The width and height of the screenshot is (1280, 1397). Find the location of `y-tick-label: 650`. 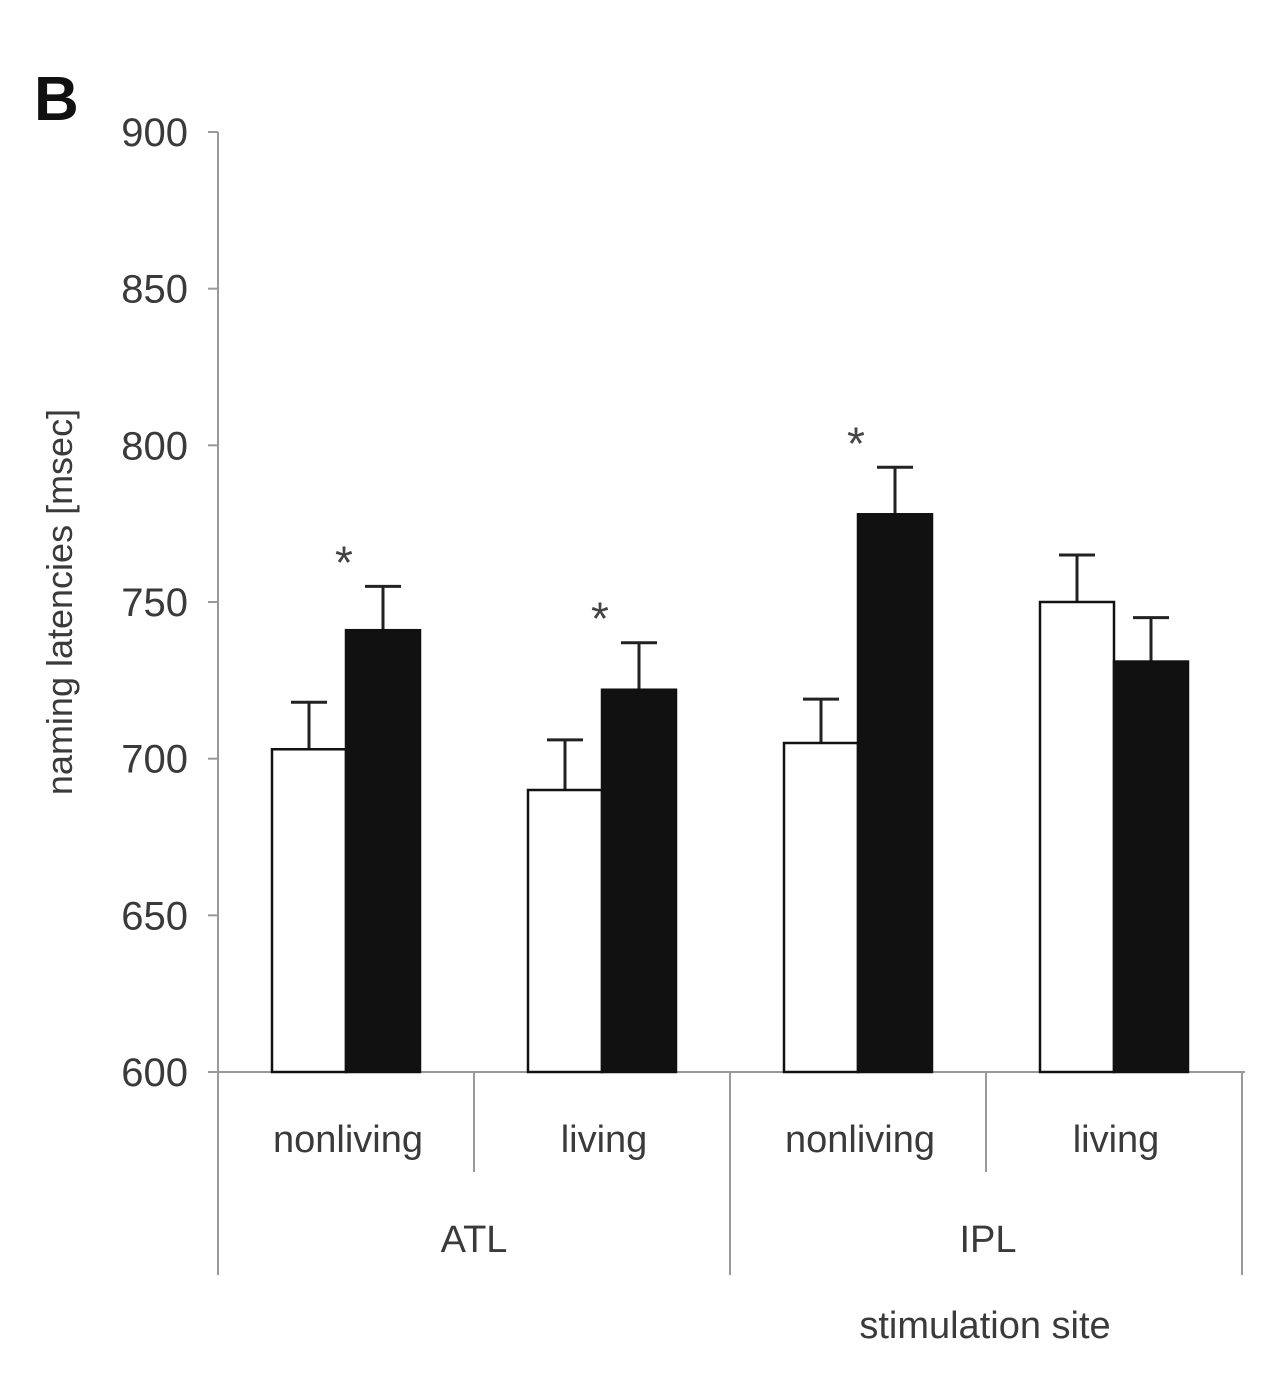

y-tick-label: 650 is located at coordinates (154, 916).